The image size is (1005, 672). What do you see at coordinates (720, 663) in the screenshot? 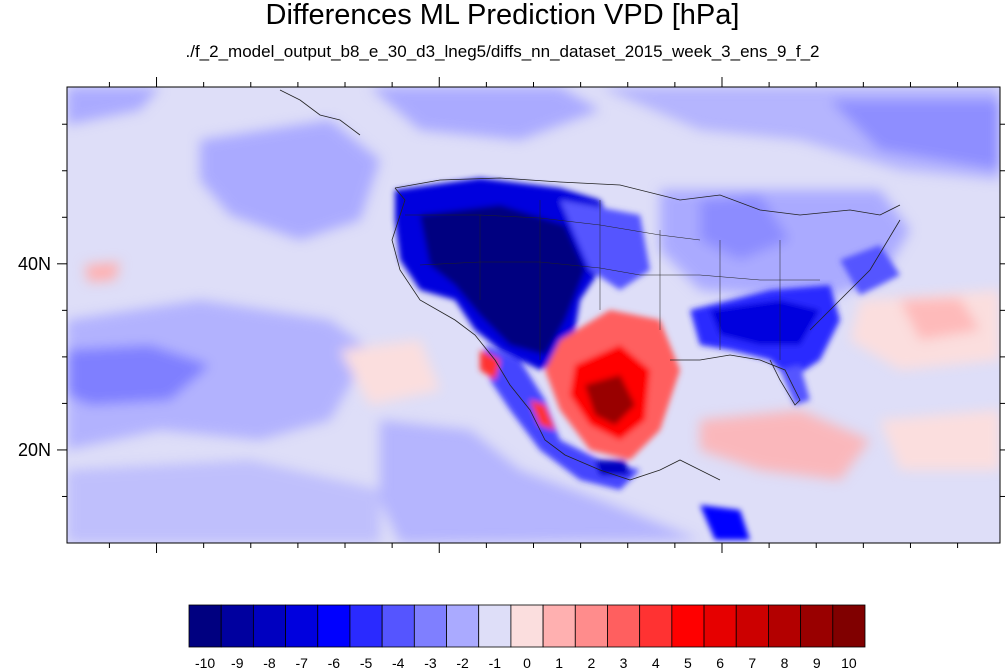
I see `colorbar-label: 6` at bounding box center [720, 663].